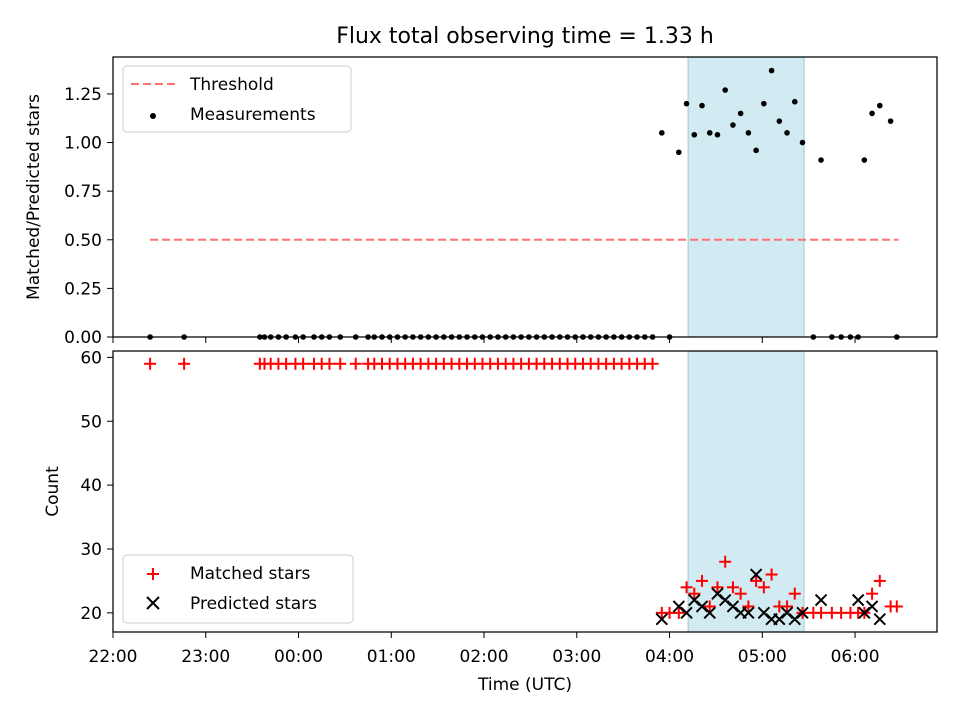  I want to click on top-y-tick-label: 0.00, so click(83, 338).